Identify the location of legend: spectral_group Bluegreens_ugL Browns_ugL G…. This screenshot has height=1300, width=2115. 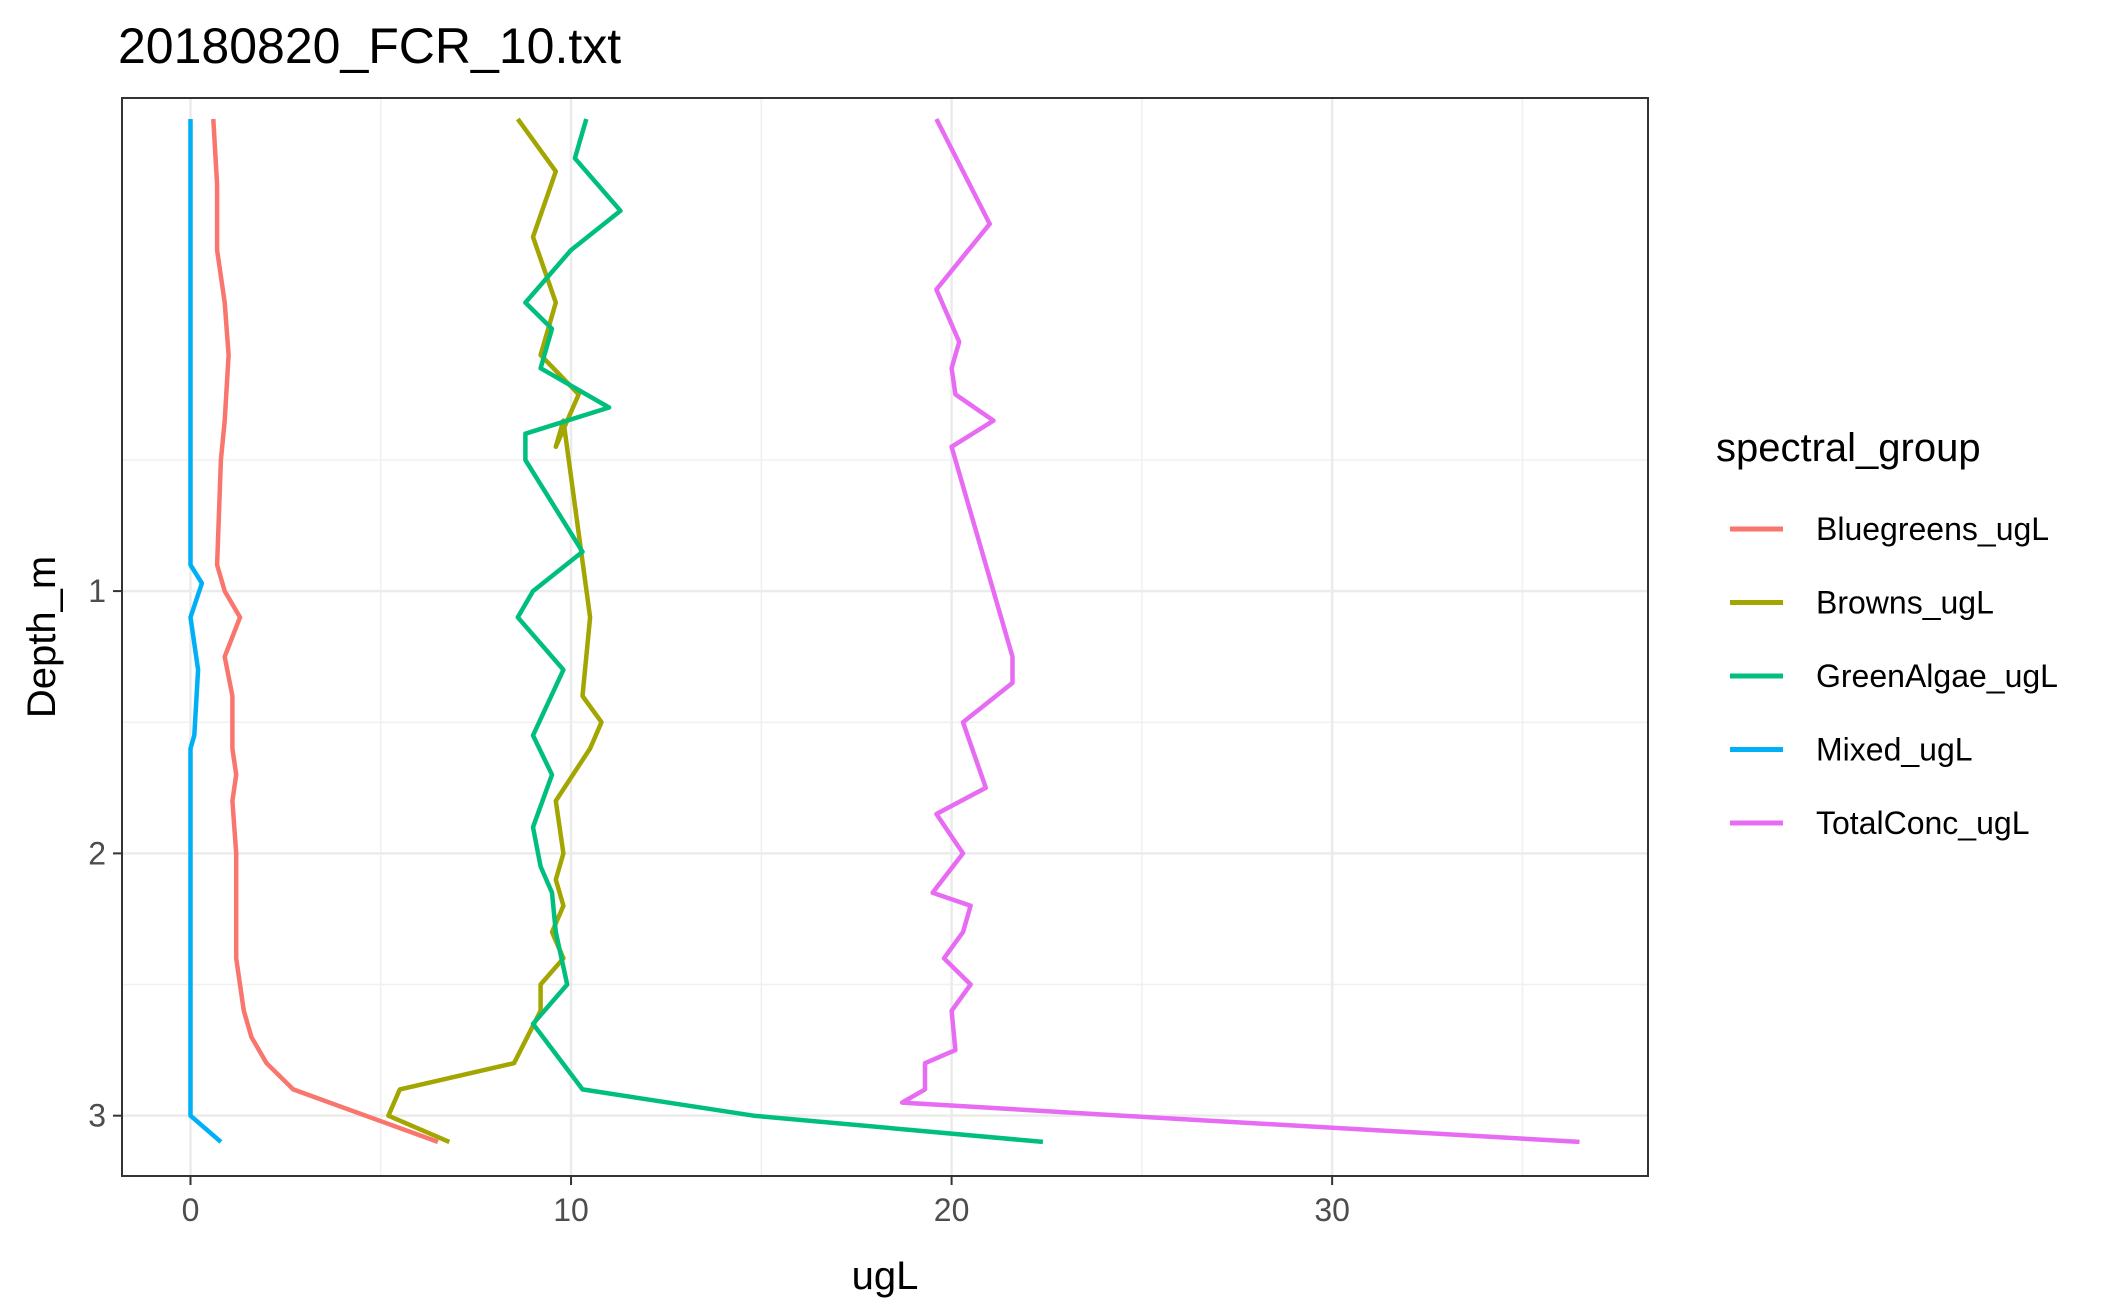
(1887, 633).